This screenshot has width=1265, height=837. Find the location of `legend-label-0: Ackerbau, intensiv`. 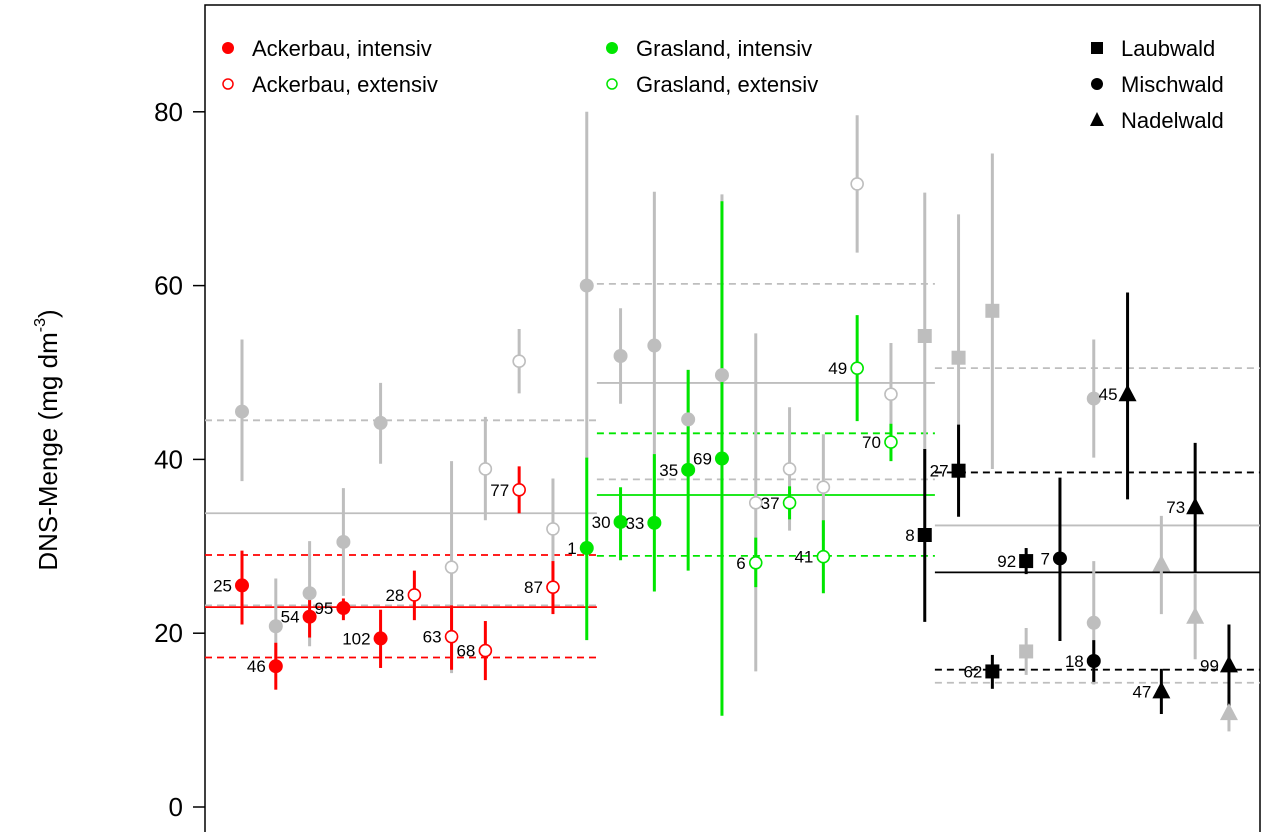

legend-label-0: Ackerbau, intensiv is located at coordinates (342, 48).